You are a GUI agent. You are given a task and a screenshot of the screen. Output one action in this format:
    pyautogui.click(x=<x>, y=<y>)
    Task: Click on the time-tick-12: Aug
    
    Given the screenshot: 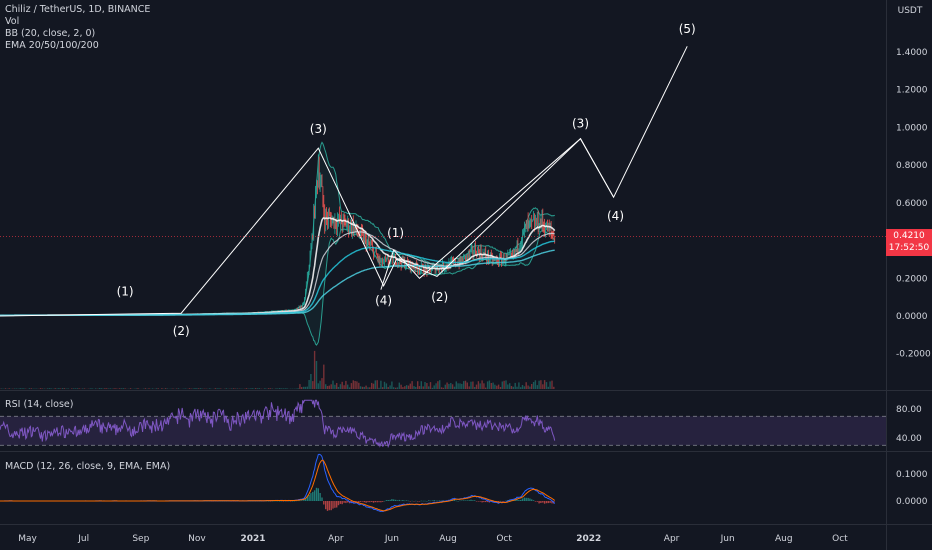 What is the action you would take?
    pyautogui.click(x=784, y=539)
    